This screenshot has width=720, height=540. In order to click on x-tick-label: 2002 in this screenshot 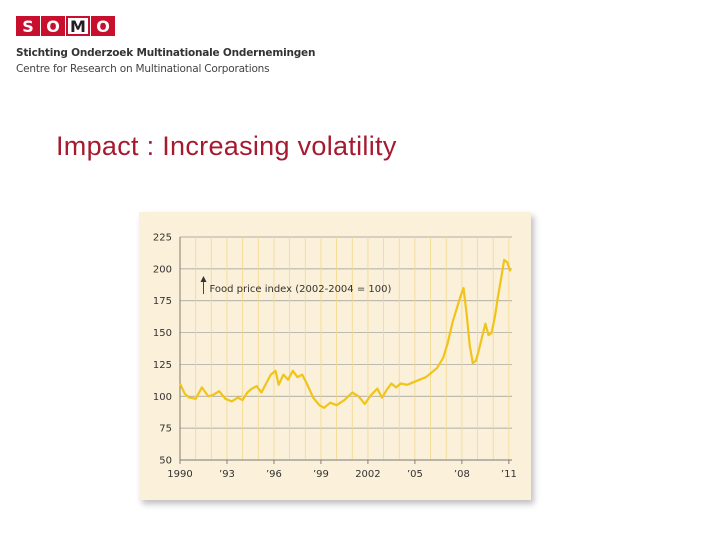, I will do `click(367, 474)`.